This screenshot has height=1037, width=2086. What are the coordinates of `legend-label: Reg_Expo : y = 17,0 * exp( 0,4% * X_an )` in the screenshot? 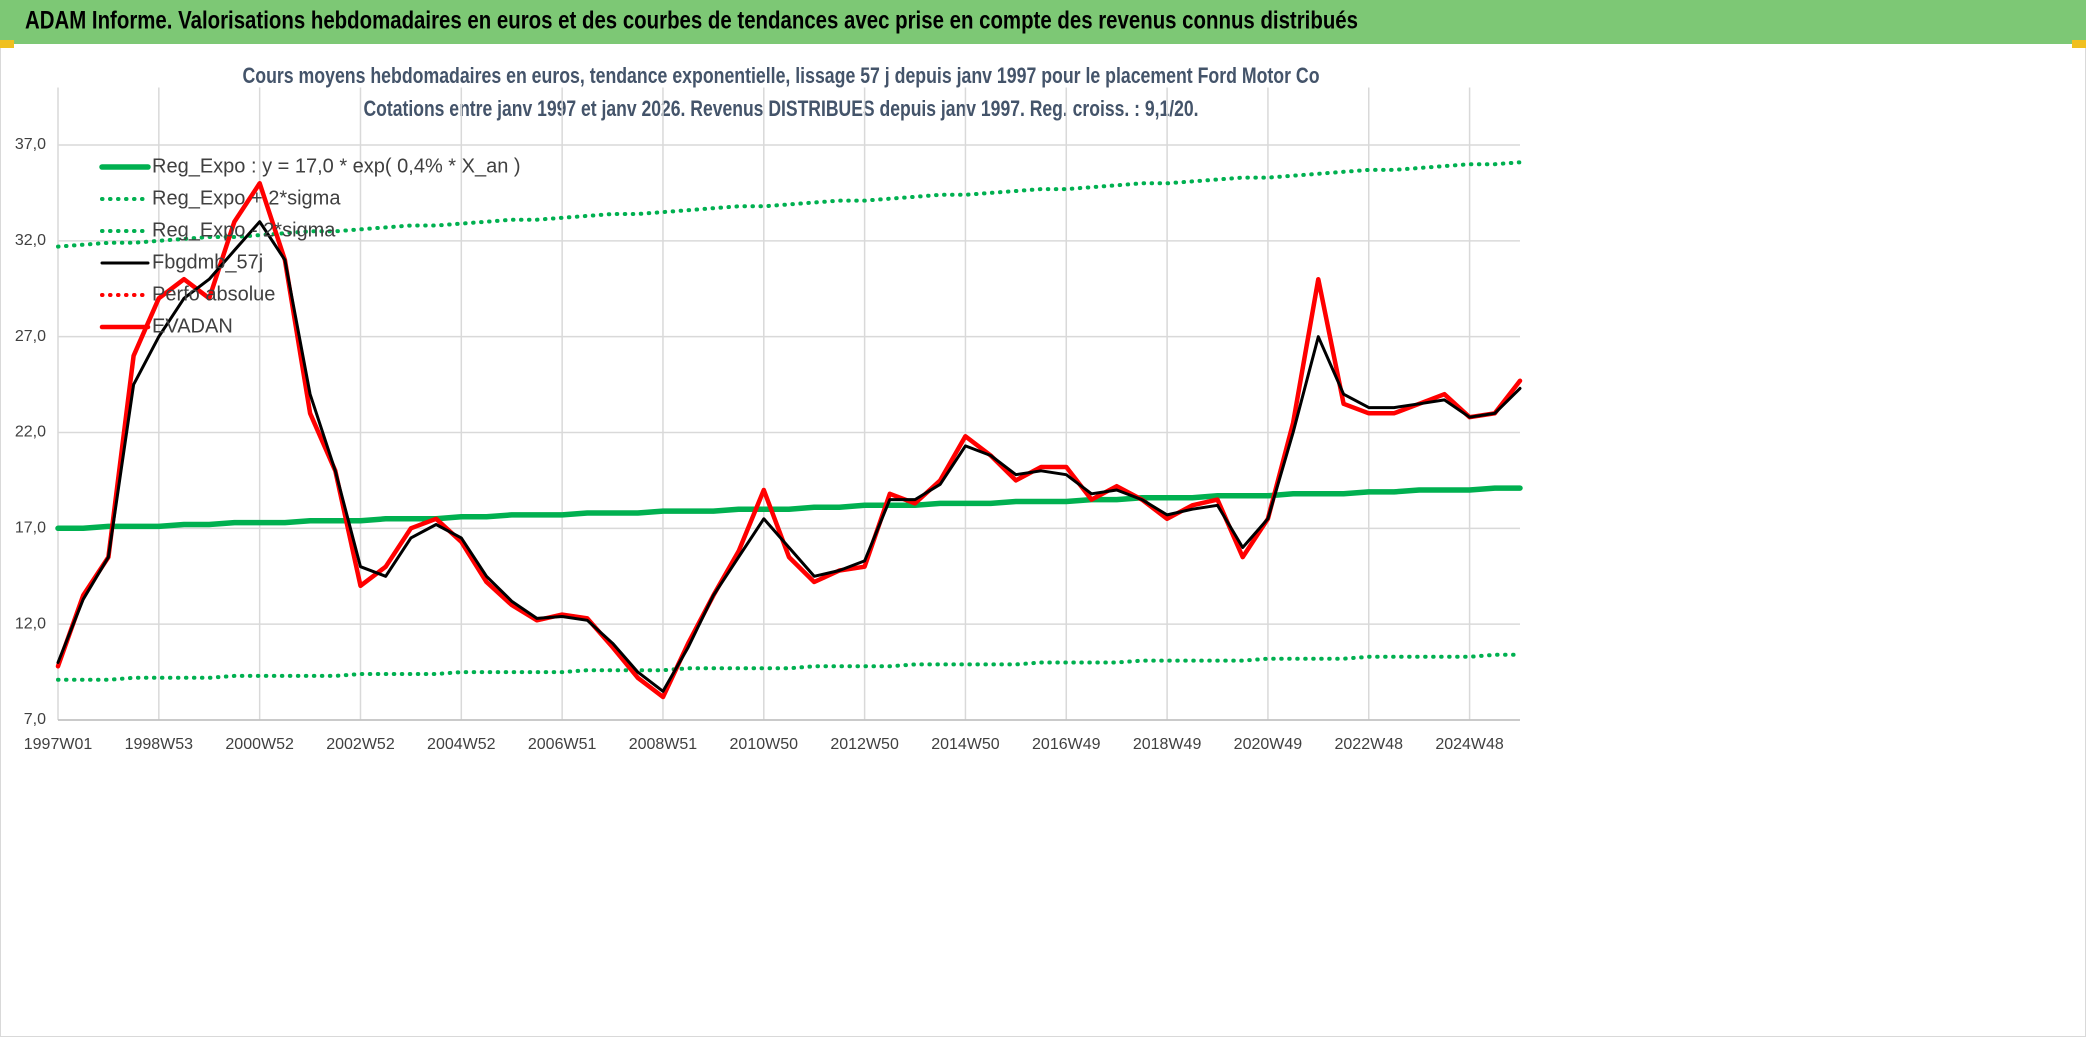 It's located at (336, 166).